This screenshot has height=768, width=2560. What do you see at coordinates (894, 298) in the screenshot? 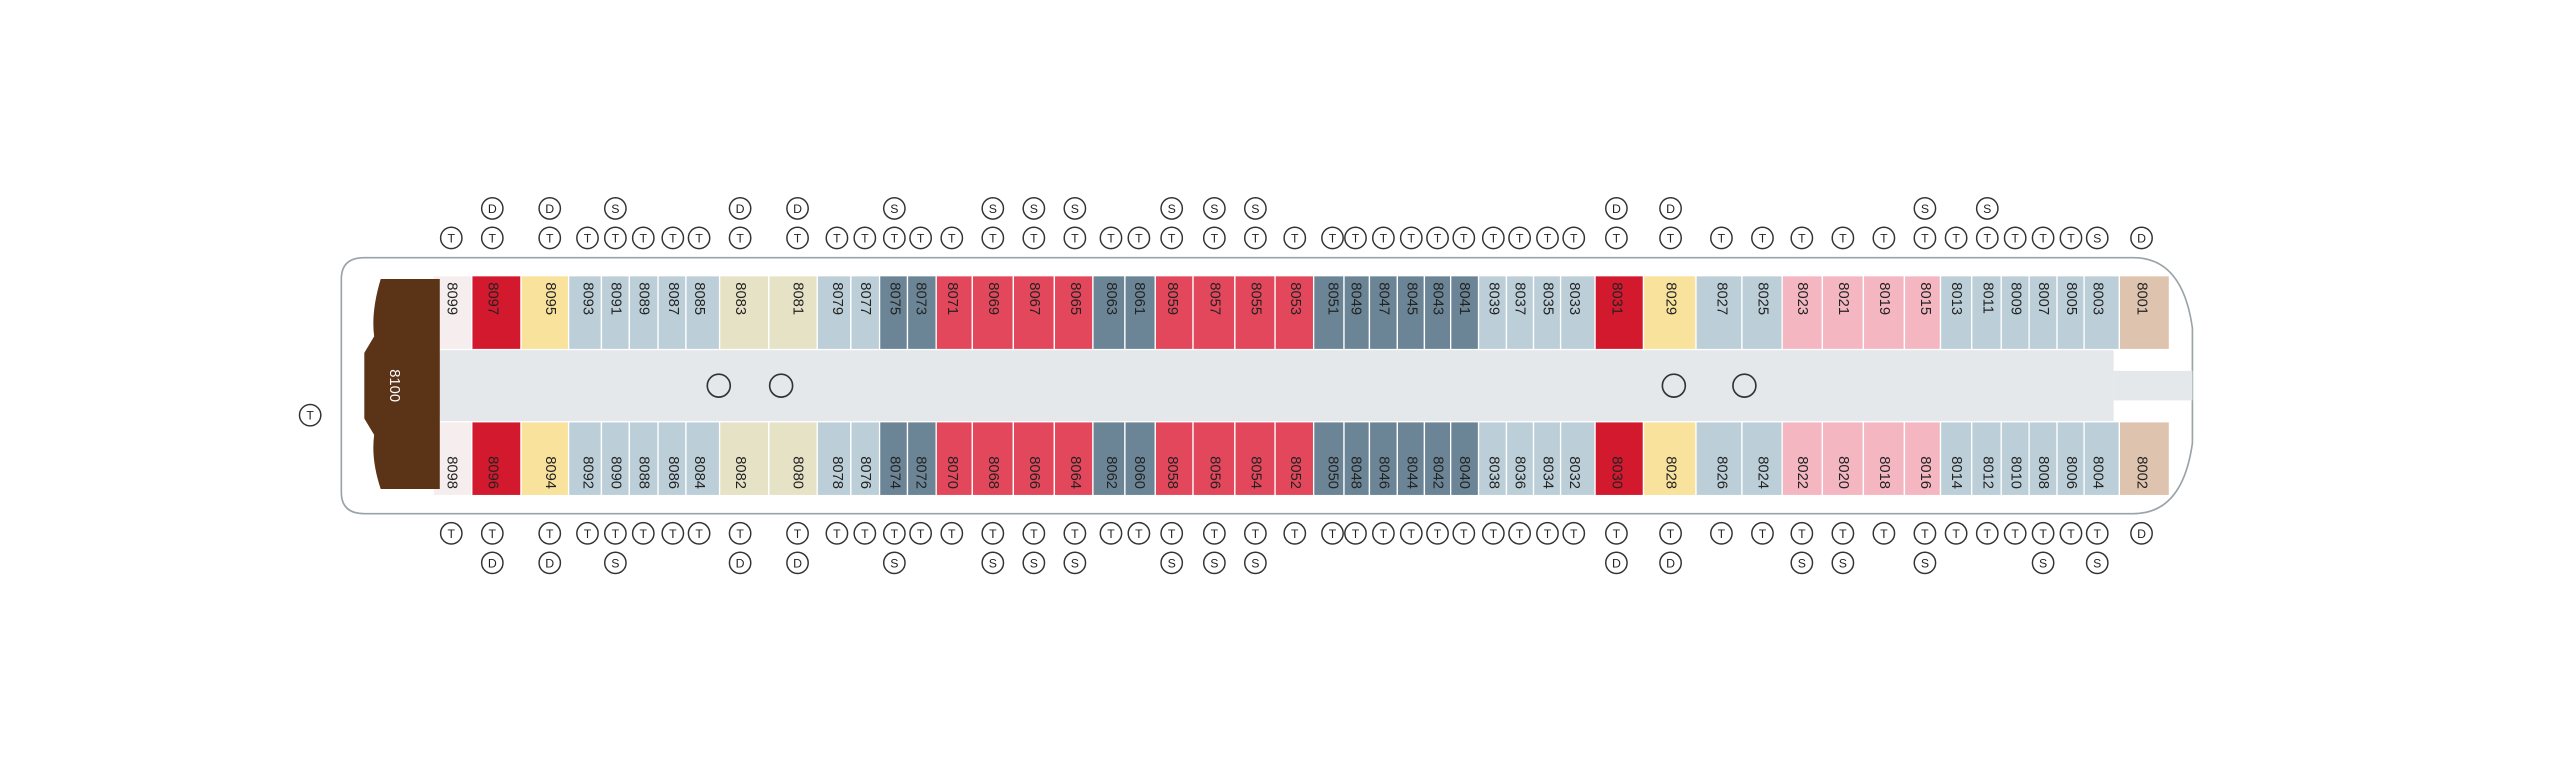
I see `cabin-number: 8075` at bounding box center [894, 298].